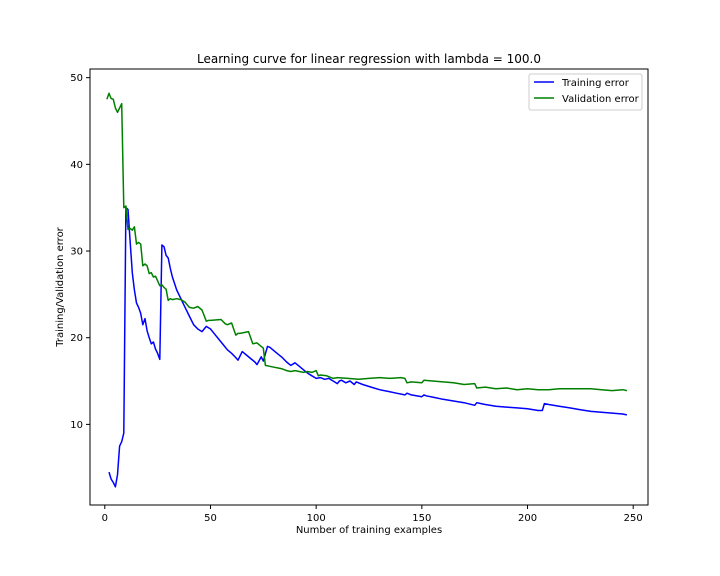 Image resolution: width=720 pixels, height=576 pixels. I want to click on x-tick-label: 50, so click(210, 518).